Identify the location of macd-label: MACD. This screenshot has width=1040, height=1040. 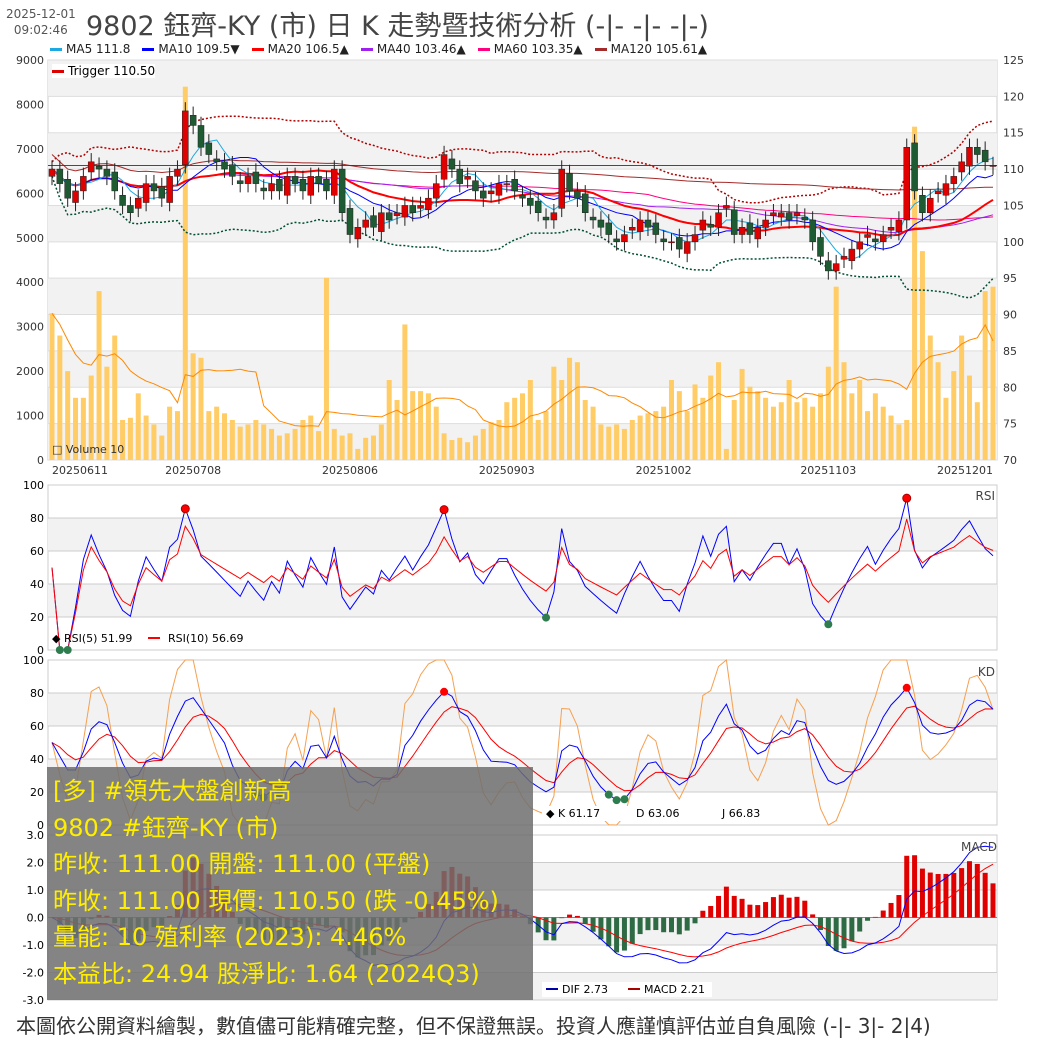
(979, 847).